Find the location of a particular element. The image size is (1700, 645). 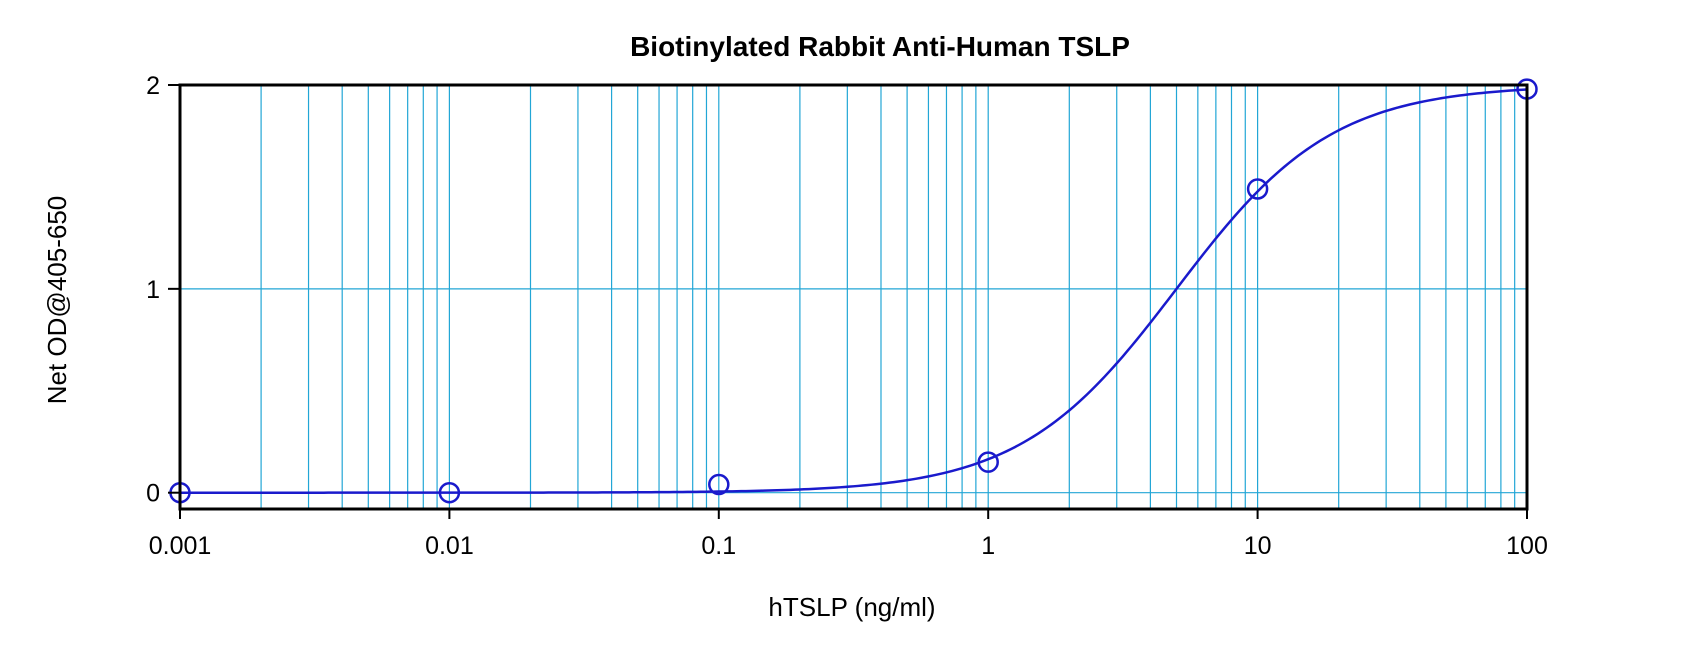

y-tick-label: 1 is located at coordinates (153, 290).